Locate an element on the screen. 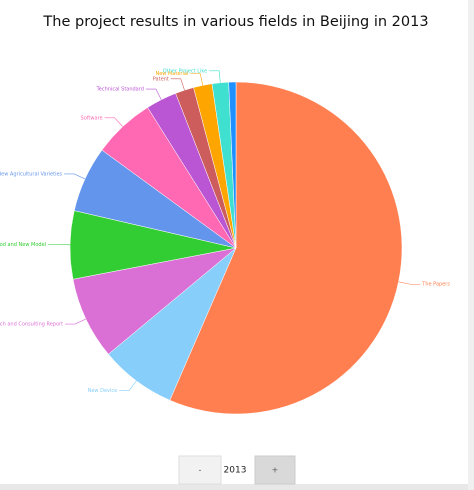  slice-label: Patent is located at coordinates (161, 79).